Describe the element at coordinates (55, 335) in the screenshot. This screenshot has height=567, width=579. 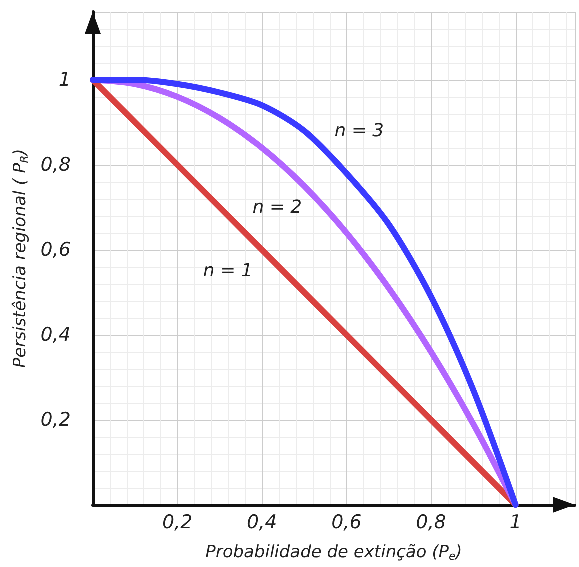
I see `y-tick-label: 0,4` at that location.